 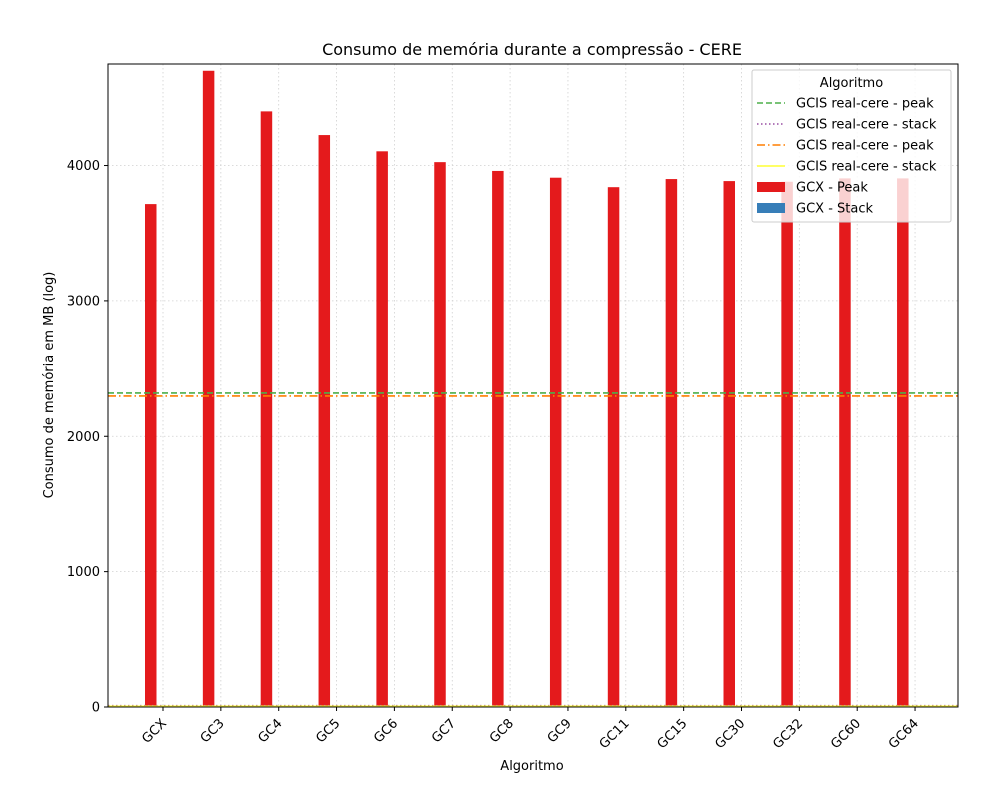 I want to click on bar-peak-GC4, so click(x=266, y=409).